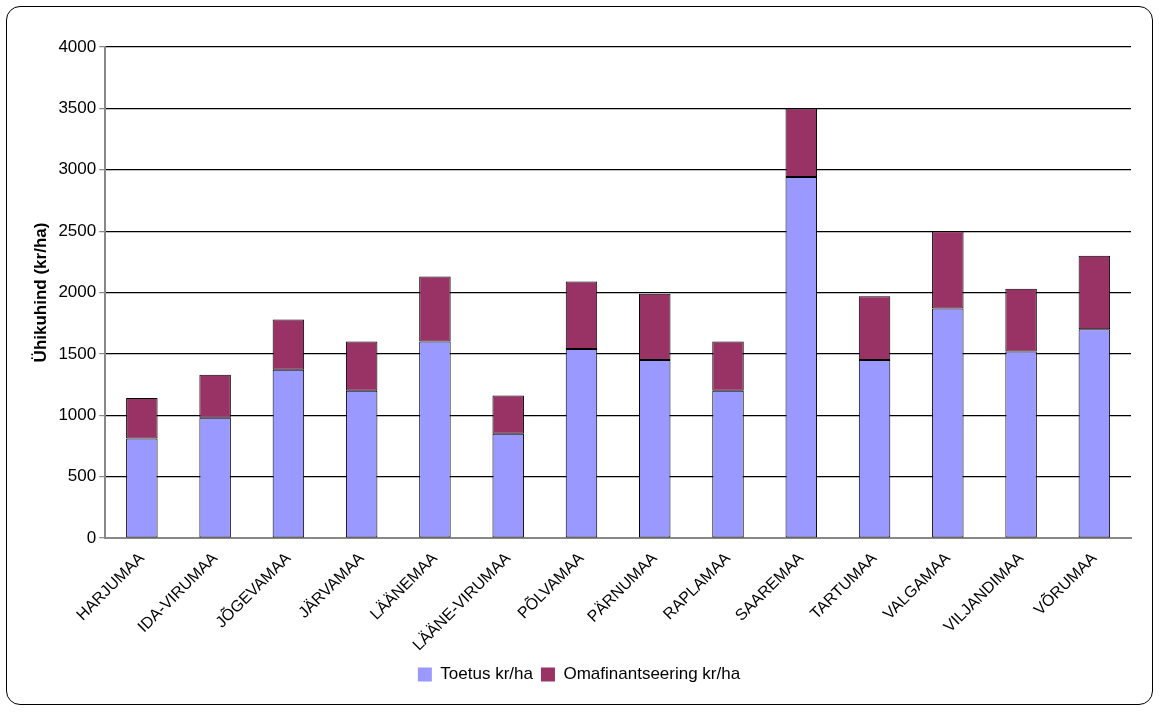  What do you see at coordinates (487, 674) in the screenshot?
I see `legend-label: Toetus kr/ha` at bounding box center [487, 674].